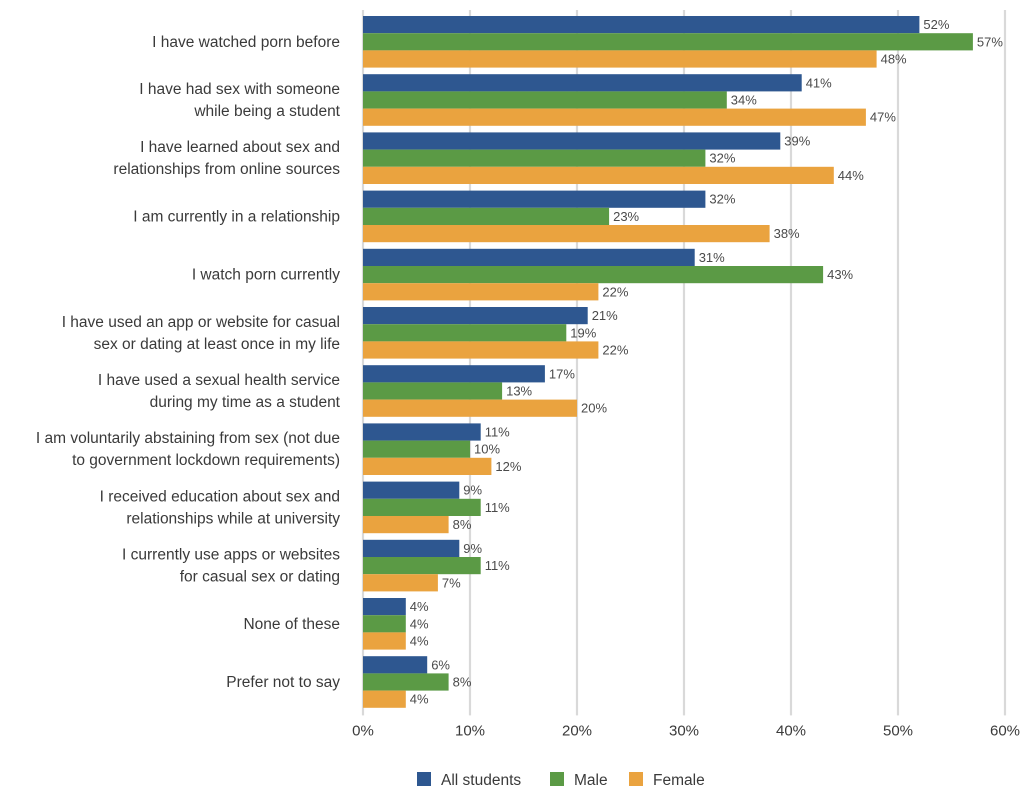 Image resolution: width=1027 pixels, height=795 pixels. I want to click on legend: All students Male Female, so click(561, 780).